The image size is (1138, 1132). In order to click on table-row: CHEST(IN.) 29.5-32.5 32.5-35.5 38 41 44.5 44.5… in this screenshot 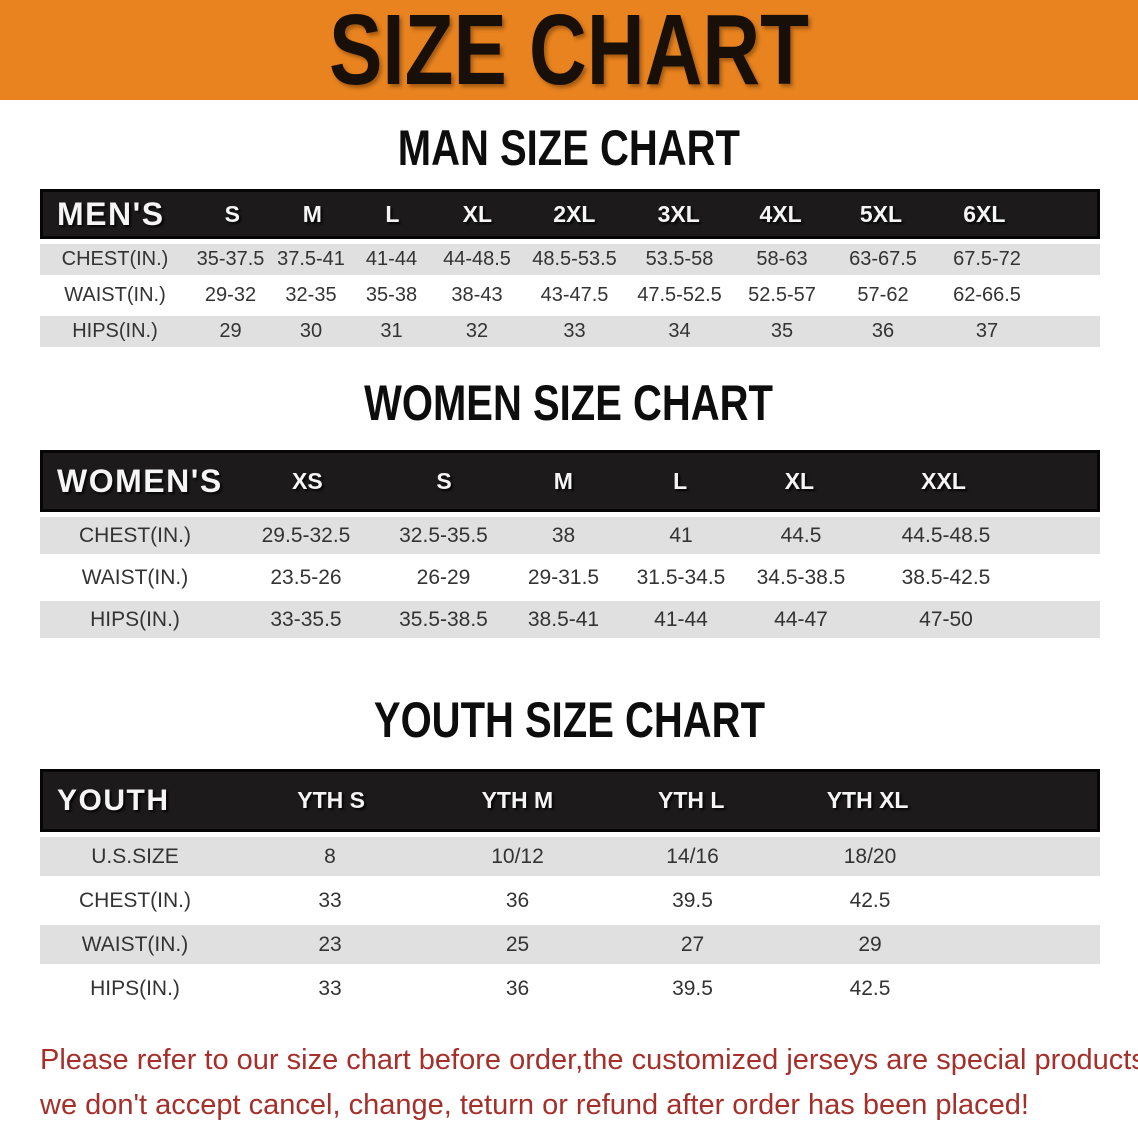, I will do `click(570, 535)`.